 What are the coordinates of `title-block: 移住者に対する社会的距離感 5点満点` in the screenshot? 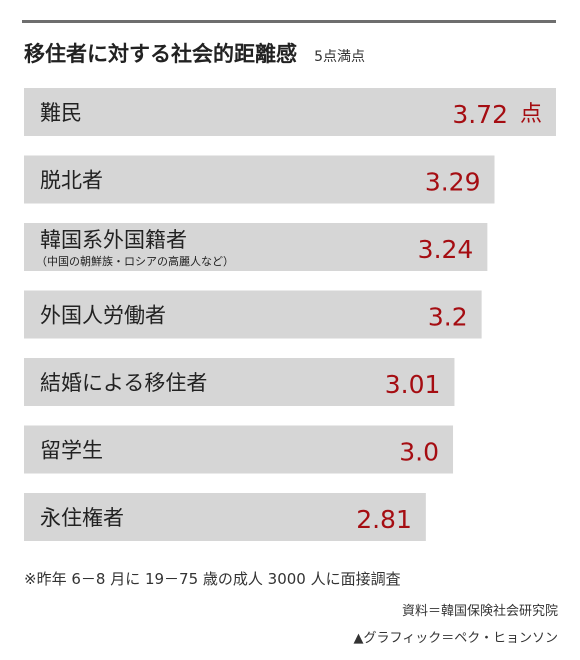 It's located at (194, 53).